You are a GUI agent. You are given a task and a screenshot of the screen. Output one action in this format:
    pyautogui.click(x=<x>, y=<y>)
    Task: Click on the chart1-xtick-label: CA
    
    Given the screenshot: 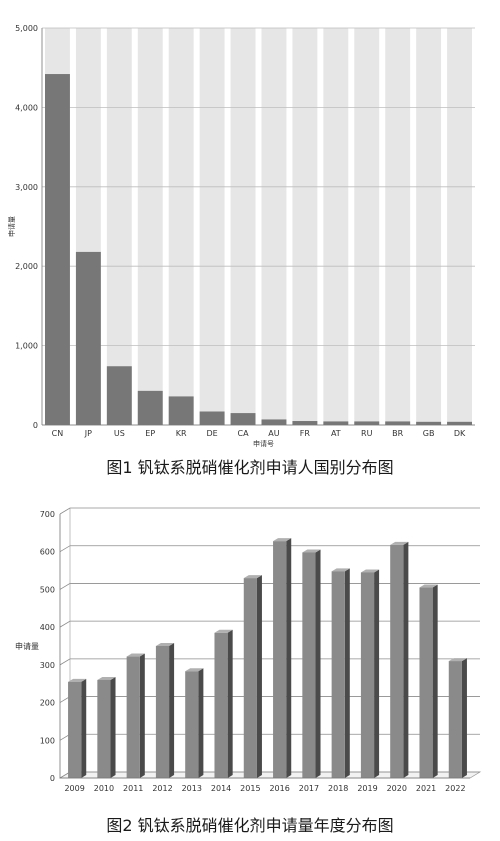 What is the action you would take?
    pyautogui.click(x=244, y=433)
    